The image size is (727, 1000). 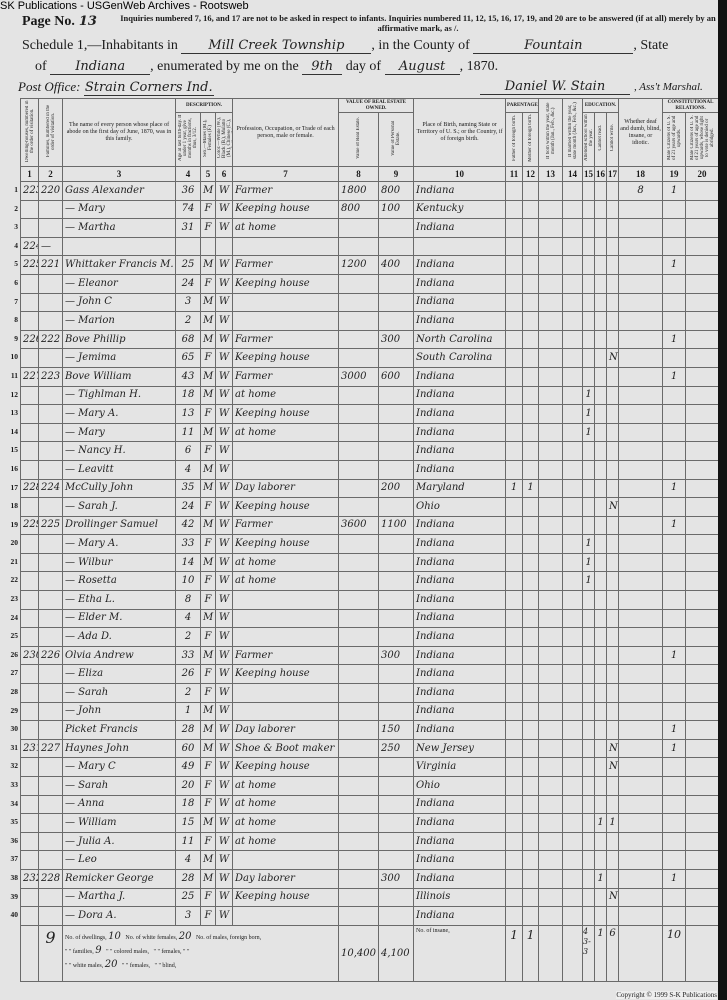 What do you see at coordinates (29, 488) in the screenshot?
I see `dwelling-number: 228` at bounding box center [29, 488].